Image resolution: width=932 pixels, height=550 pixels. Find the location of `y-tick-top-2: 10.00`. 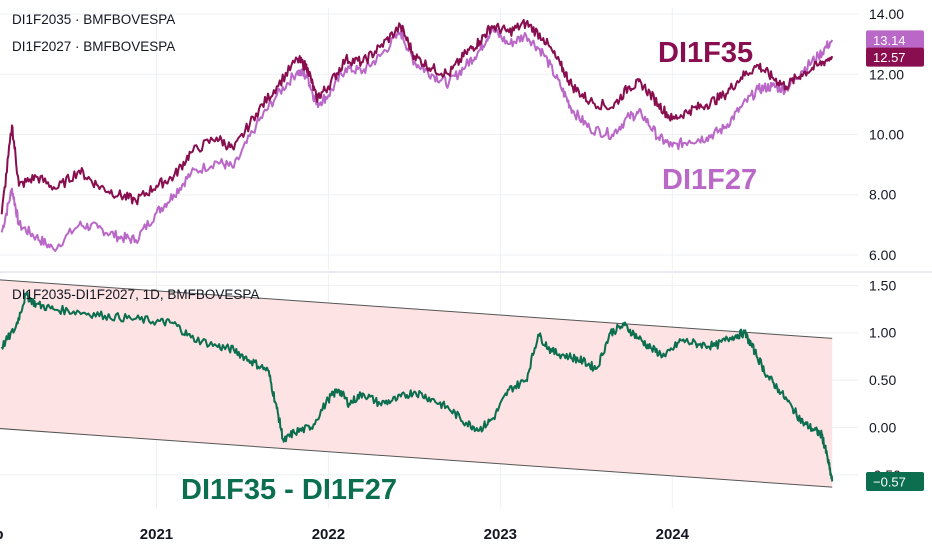

y-tick-top-2: 10.00 is located at coordinates (886, 134).